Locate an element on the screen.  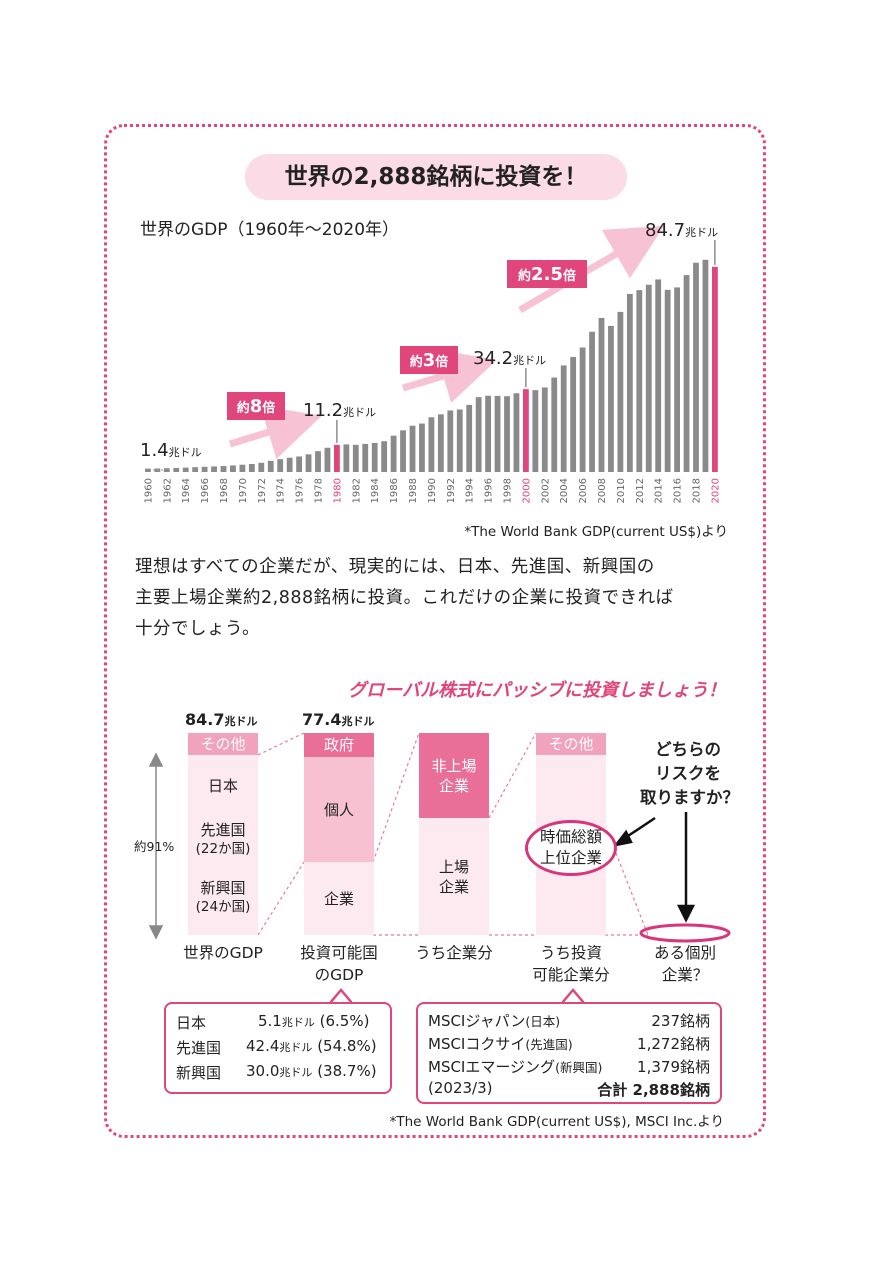
x-tick-label: 1992 is located at coordinates (451, 490).